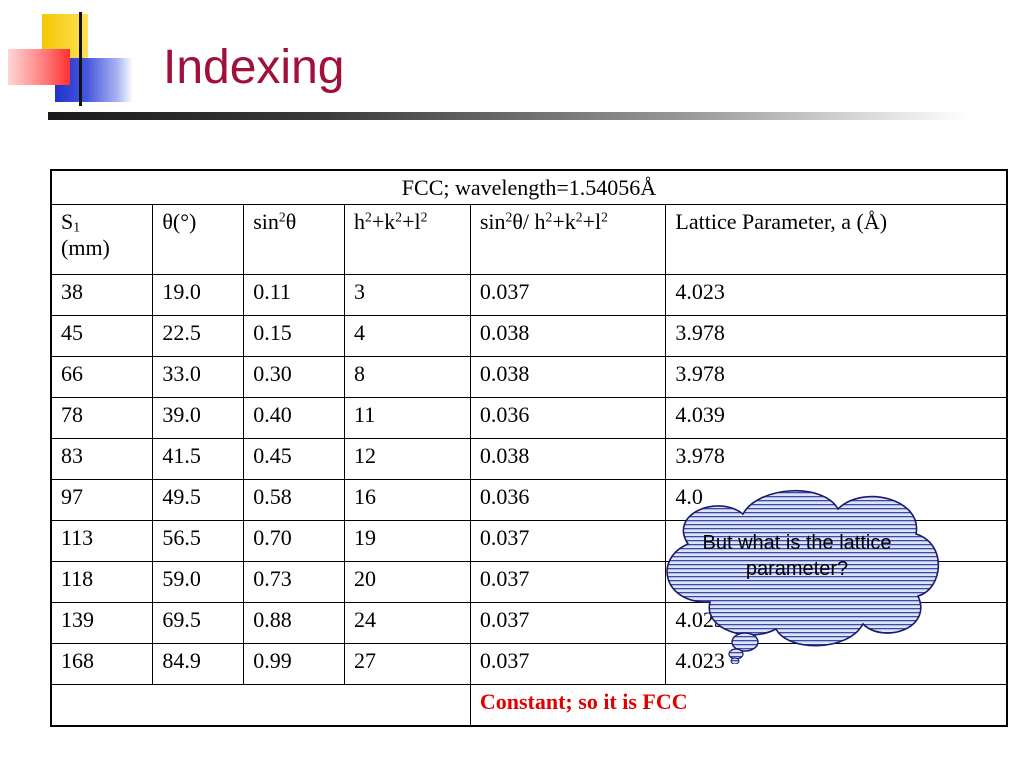 This screenshot has height=768, width=1024. I want to click on footer-row: Constant; so it is FCC, so click(529, 705).